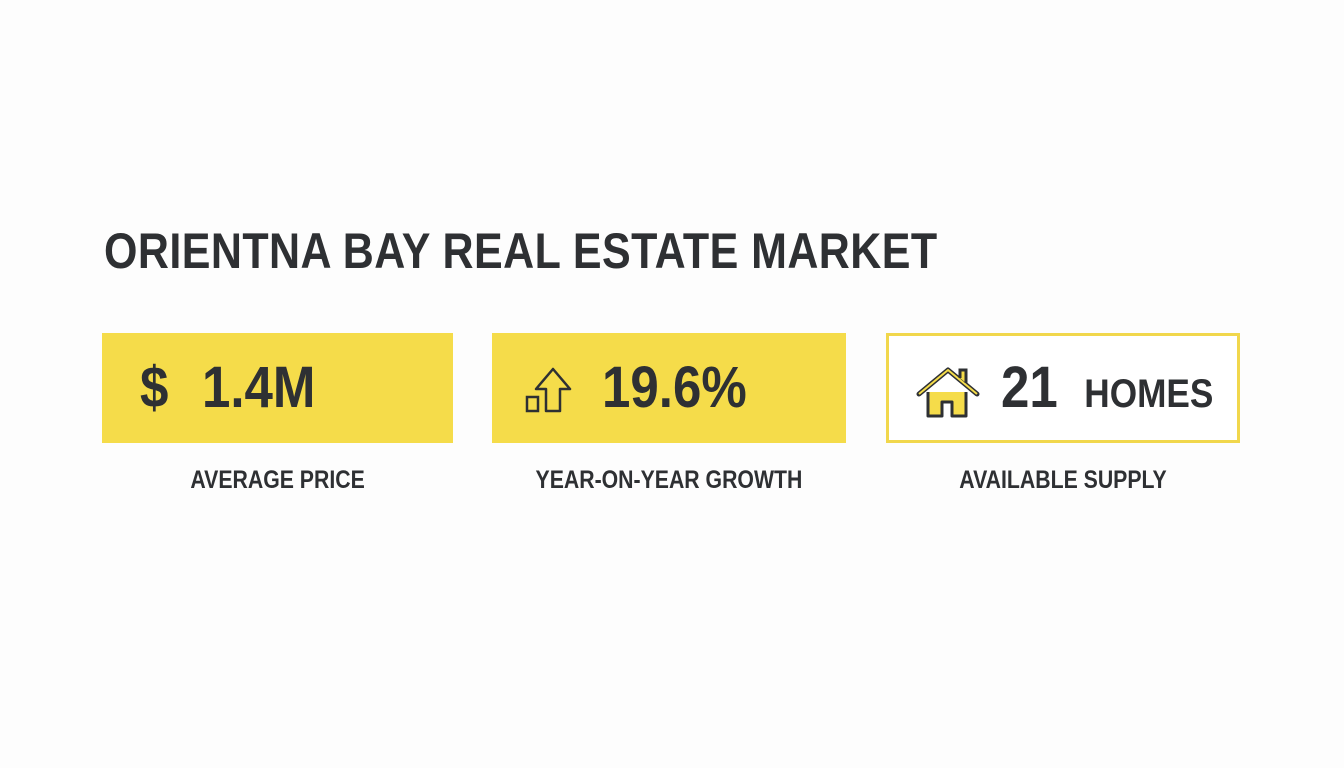 The image size is (1344, 768). What do you see at coordinates (948, 392) in the screenshot?
I see `house-icon` at bounding box center [948, 392].